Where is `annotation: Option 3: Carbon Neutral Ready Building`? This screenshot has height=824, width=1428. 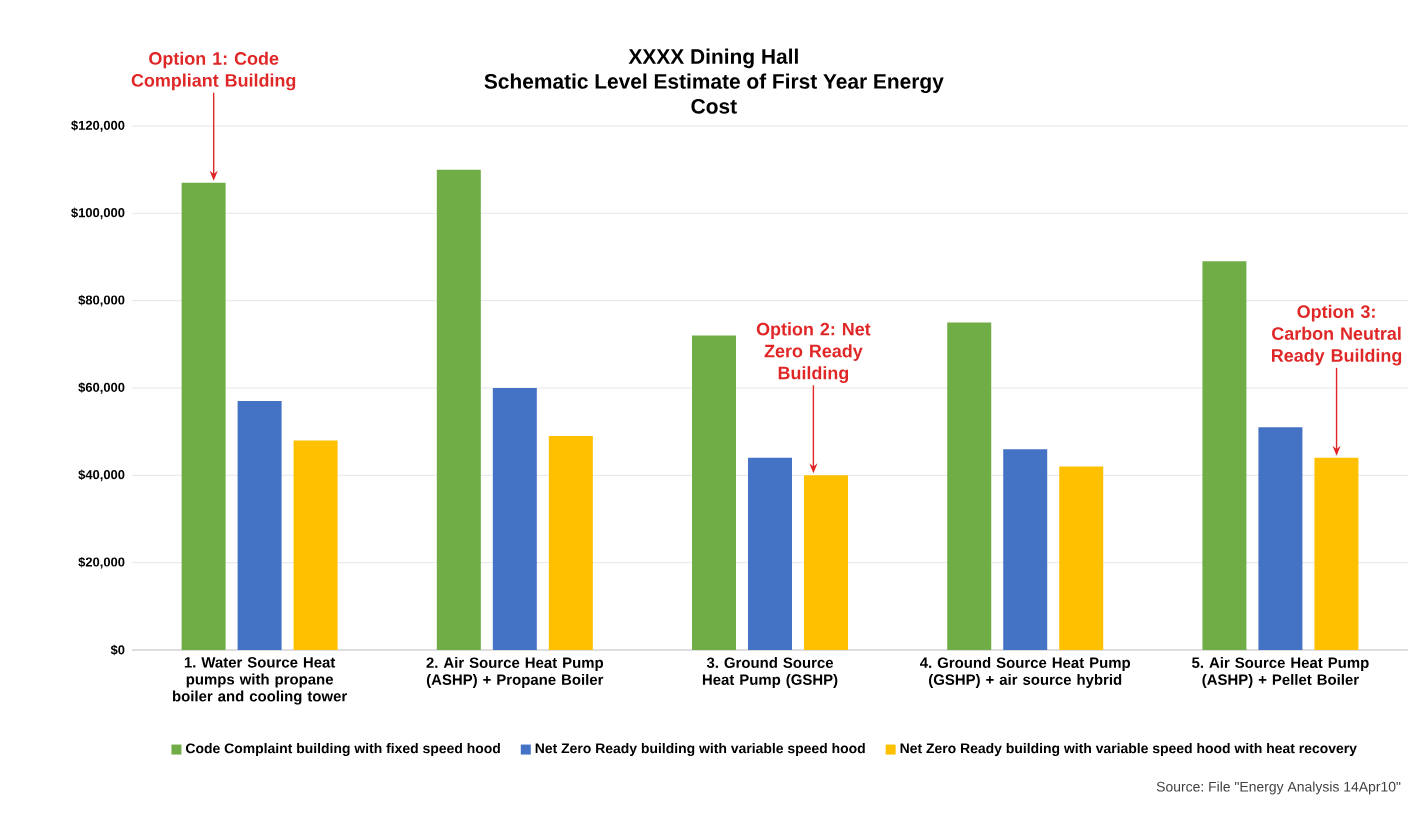 annotation: Option 3: Carbon Neutral Ready Building is located at coordinates (1336, 335).